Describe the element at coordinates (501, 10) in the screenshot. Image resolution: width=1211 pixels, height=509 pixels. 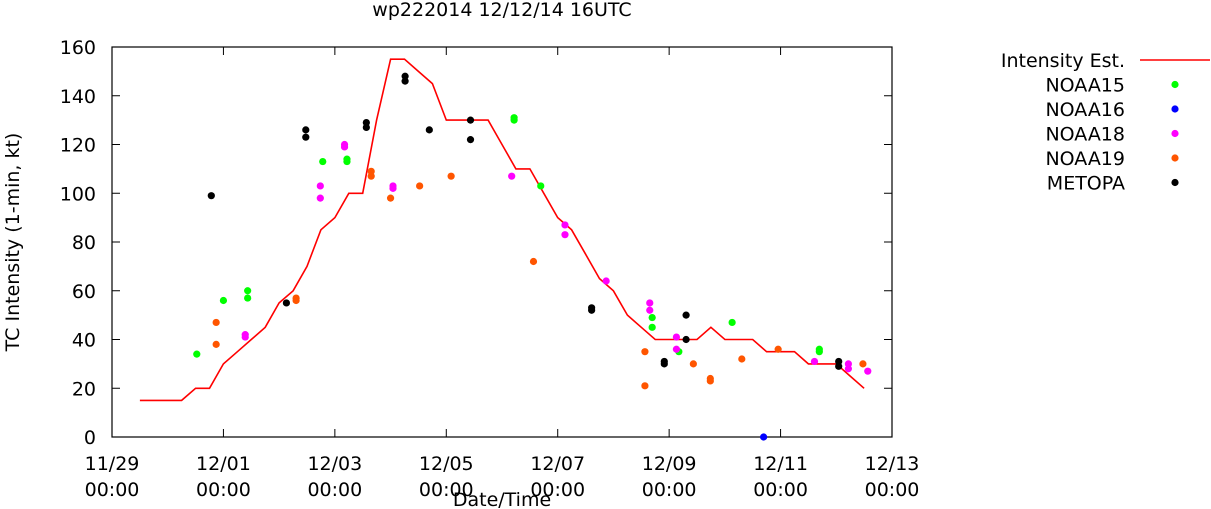
I see `chart-title: wp222014 12/12/14 16UTC` at that location.